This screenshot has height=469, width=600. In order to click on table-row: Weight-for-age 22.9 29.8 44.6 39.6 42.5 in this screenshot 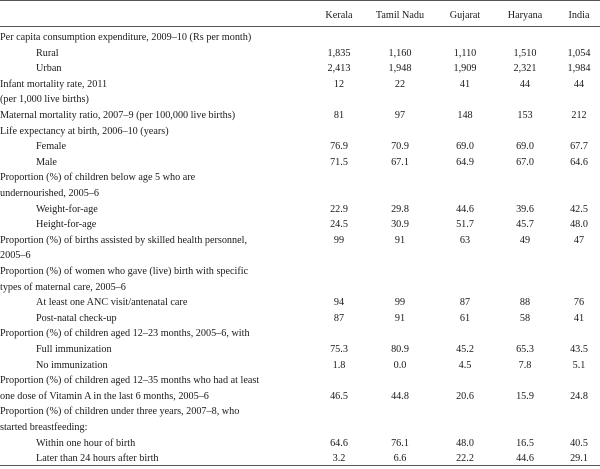, I will do `click(300, 212)`.